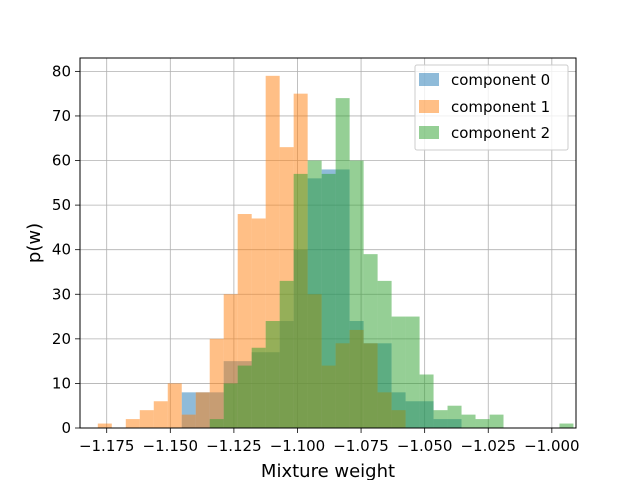 This screenshot has width=640, height=480. Describe the element at coordinates (298, 446) in the screenshot. I see `x-tick-label: −1.100` at that location.